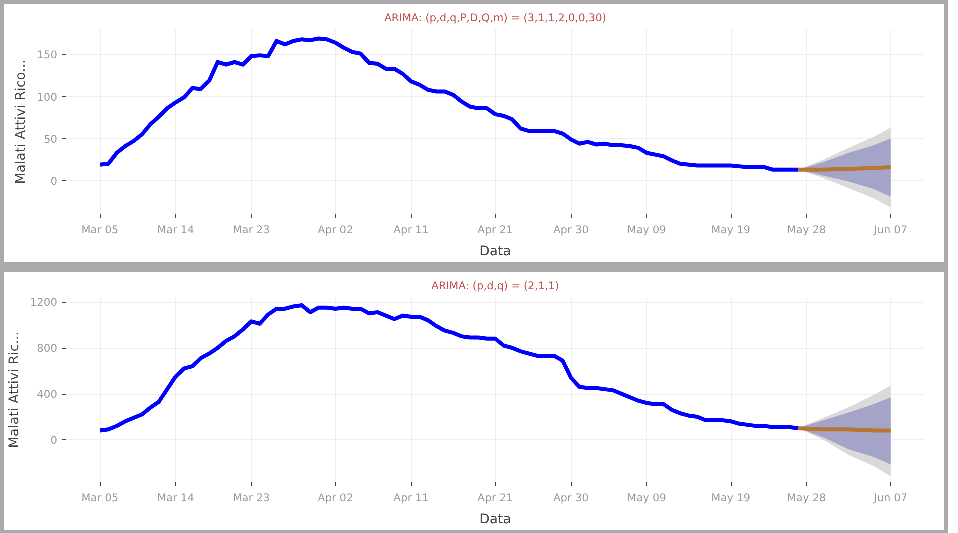 This screenshot has width=958, height=533. I want to click on y-tick-label: 800, so click(47, 349).